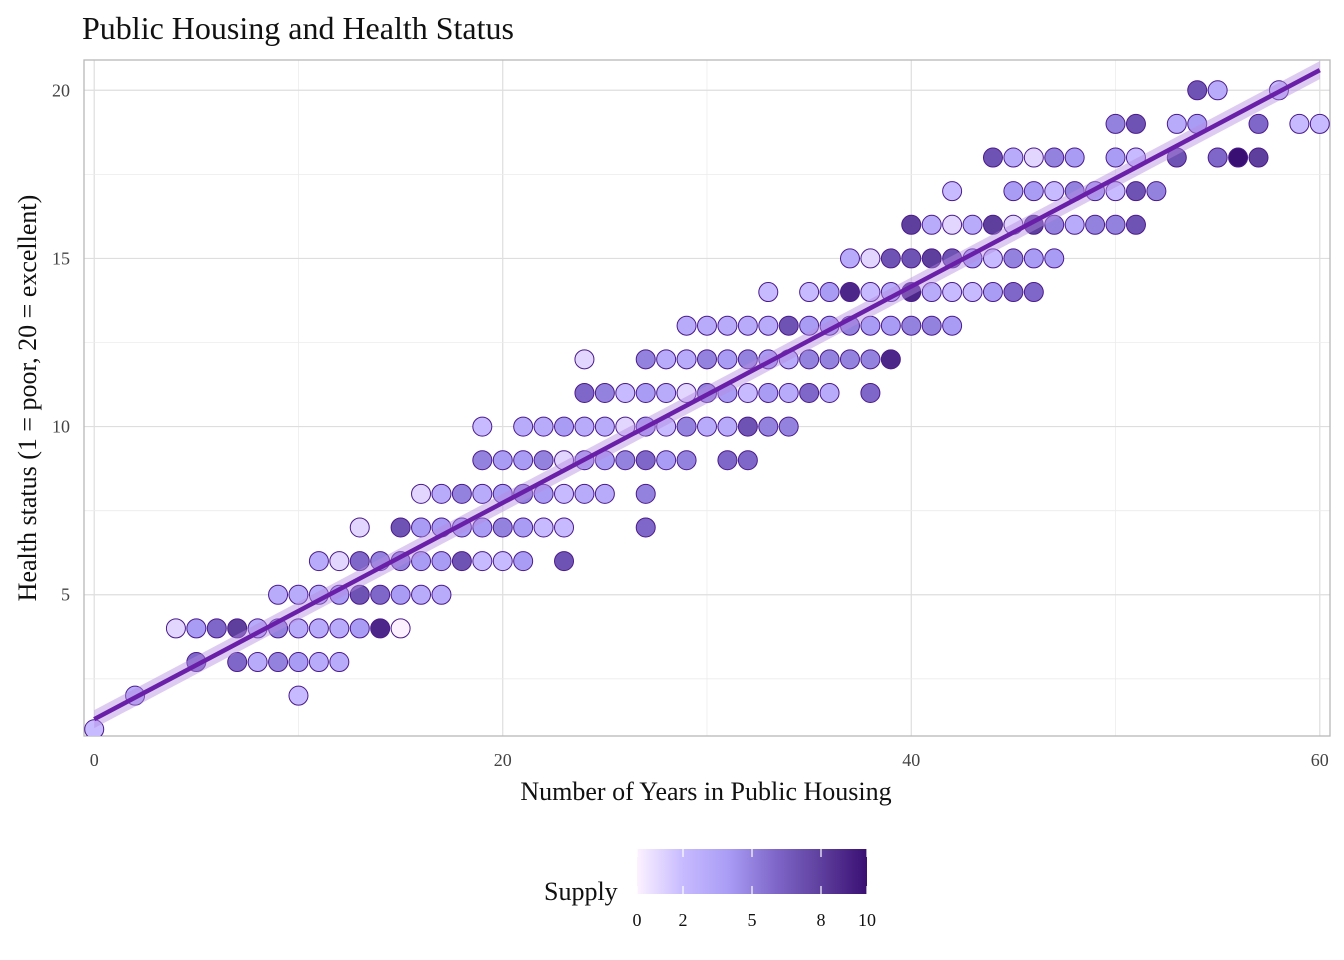 The image size is (1344, 960). I want to click on x-tick-label: 0, so click(94, 760).